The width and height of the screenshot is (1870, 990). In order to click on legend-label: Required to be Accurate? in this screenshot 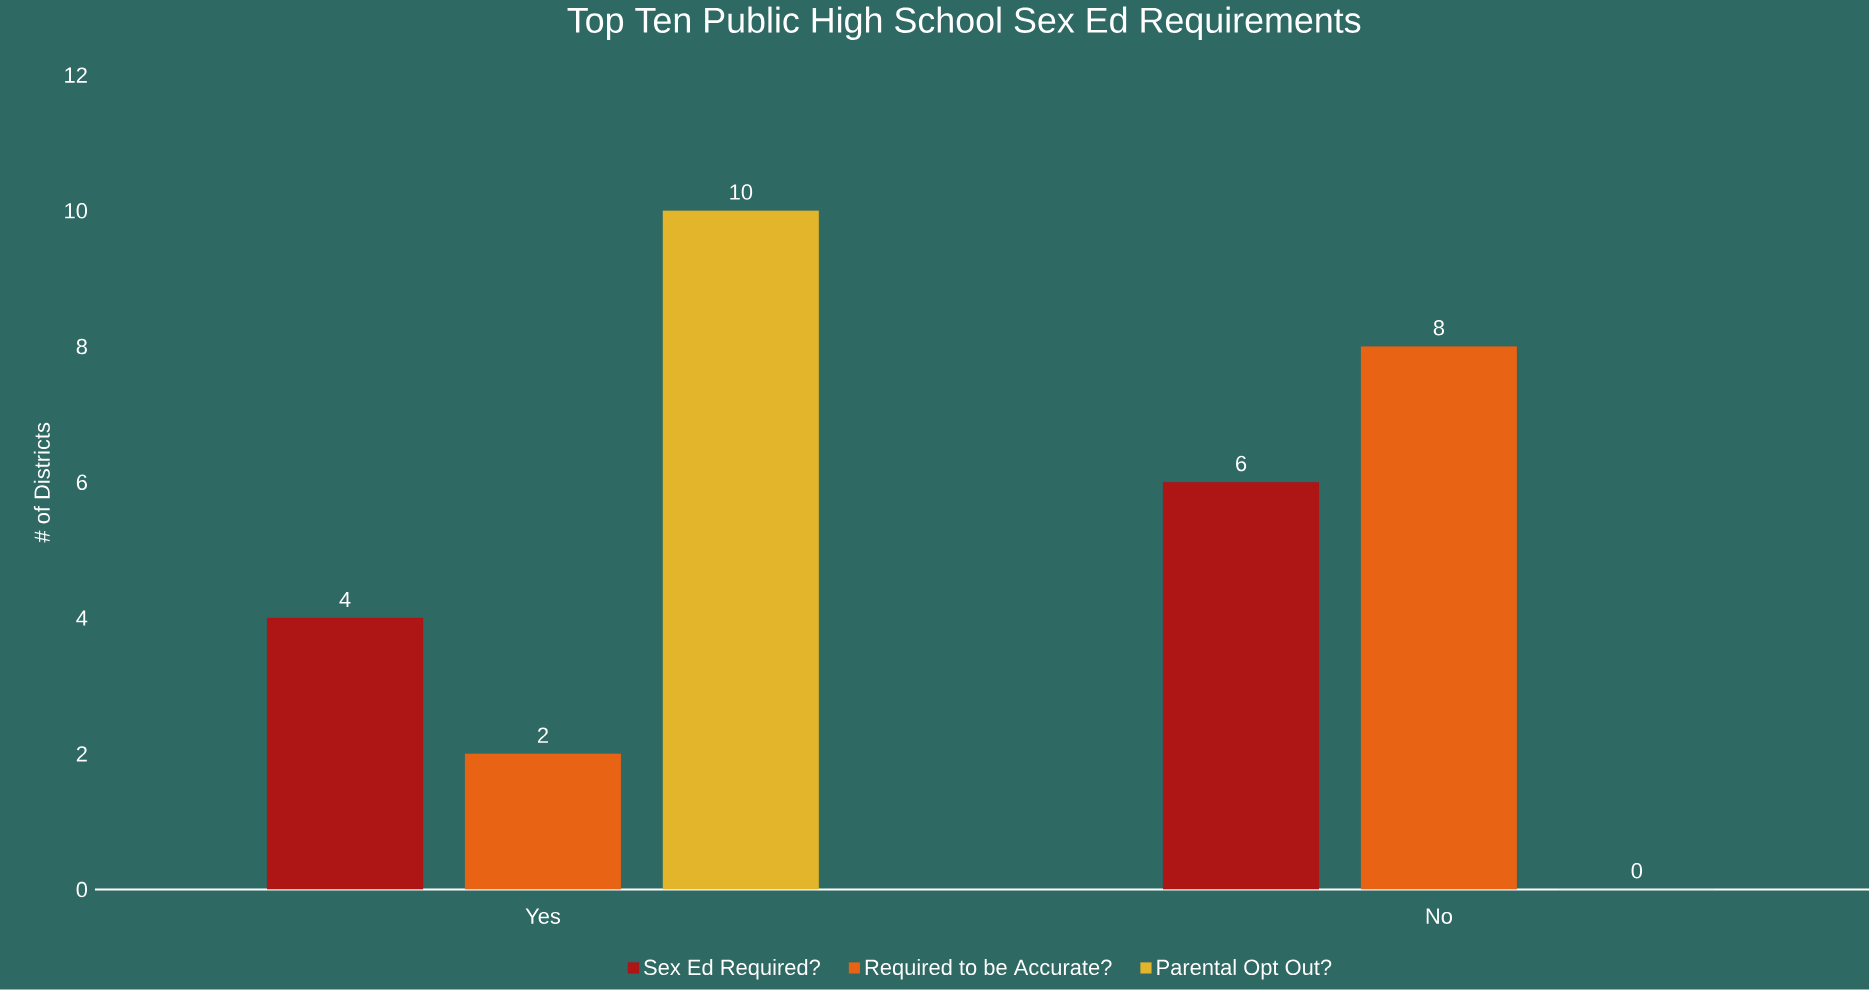, I will do `click(988, 969)`.